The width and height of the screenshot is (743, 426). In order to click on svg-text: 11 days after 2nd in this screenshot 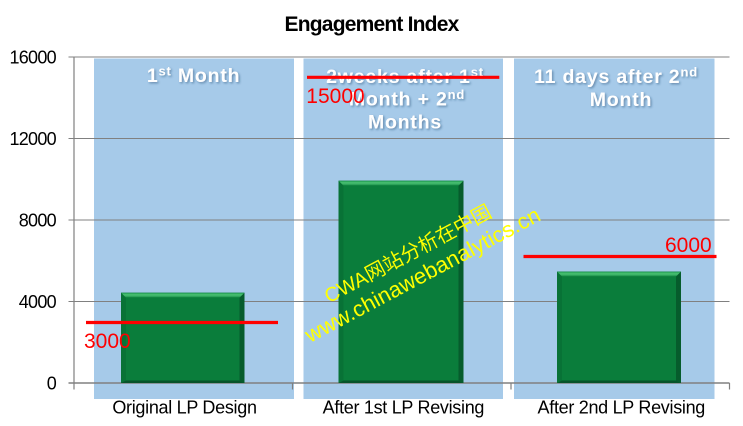, I will do `click(616, 77)`.